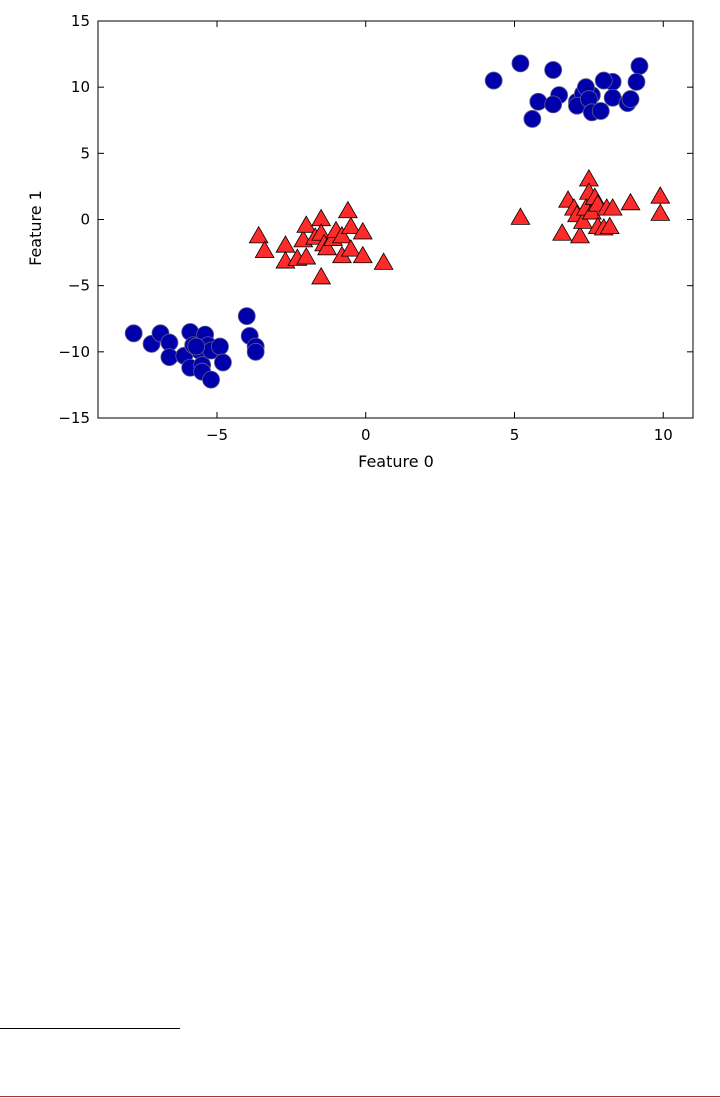  What do you see at coordinates (74, 418) in the screenshot?
I see `y-tick-label: −15` at bounding box center [74, 418].